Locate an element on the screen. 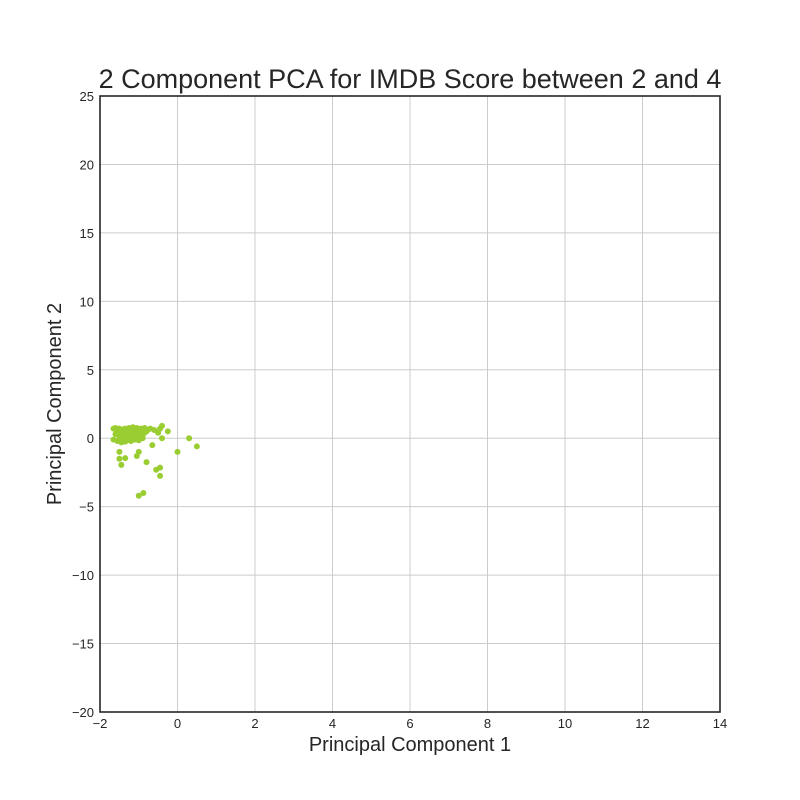 Image resolution: width=800 pixels, height=800 pixels. y-tick-label: 10 is located at coordinates (87, 301).